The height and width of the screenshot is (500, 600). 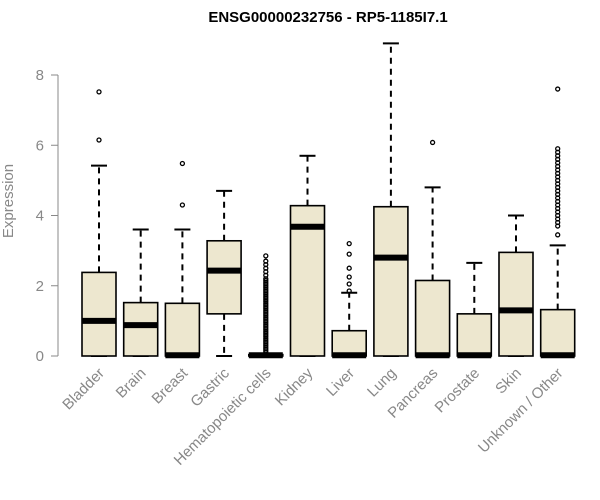 What do you see at coordinates (391, 199) in the screenshot?
I see `box-group-lung` at bounding box center [391, 199].